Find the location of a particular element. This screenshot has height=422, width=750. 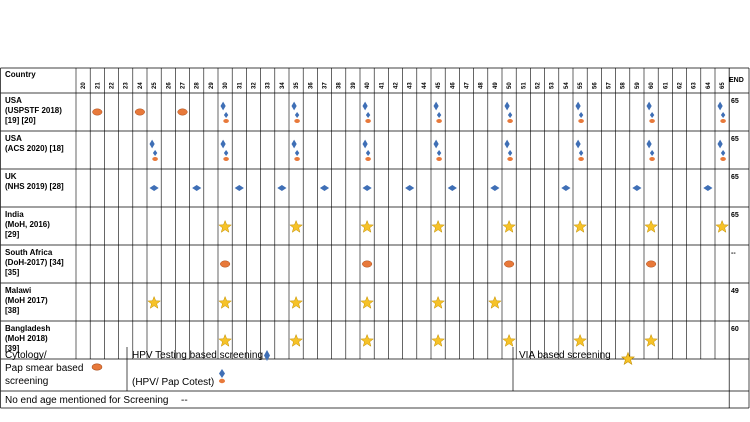

age-header-cell: 47 is located at coordinates (468, 85).